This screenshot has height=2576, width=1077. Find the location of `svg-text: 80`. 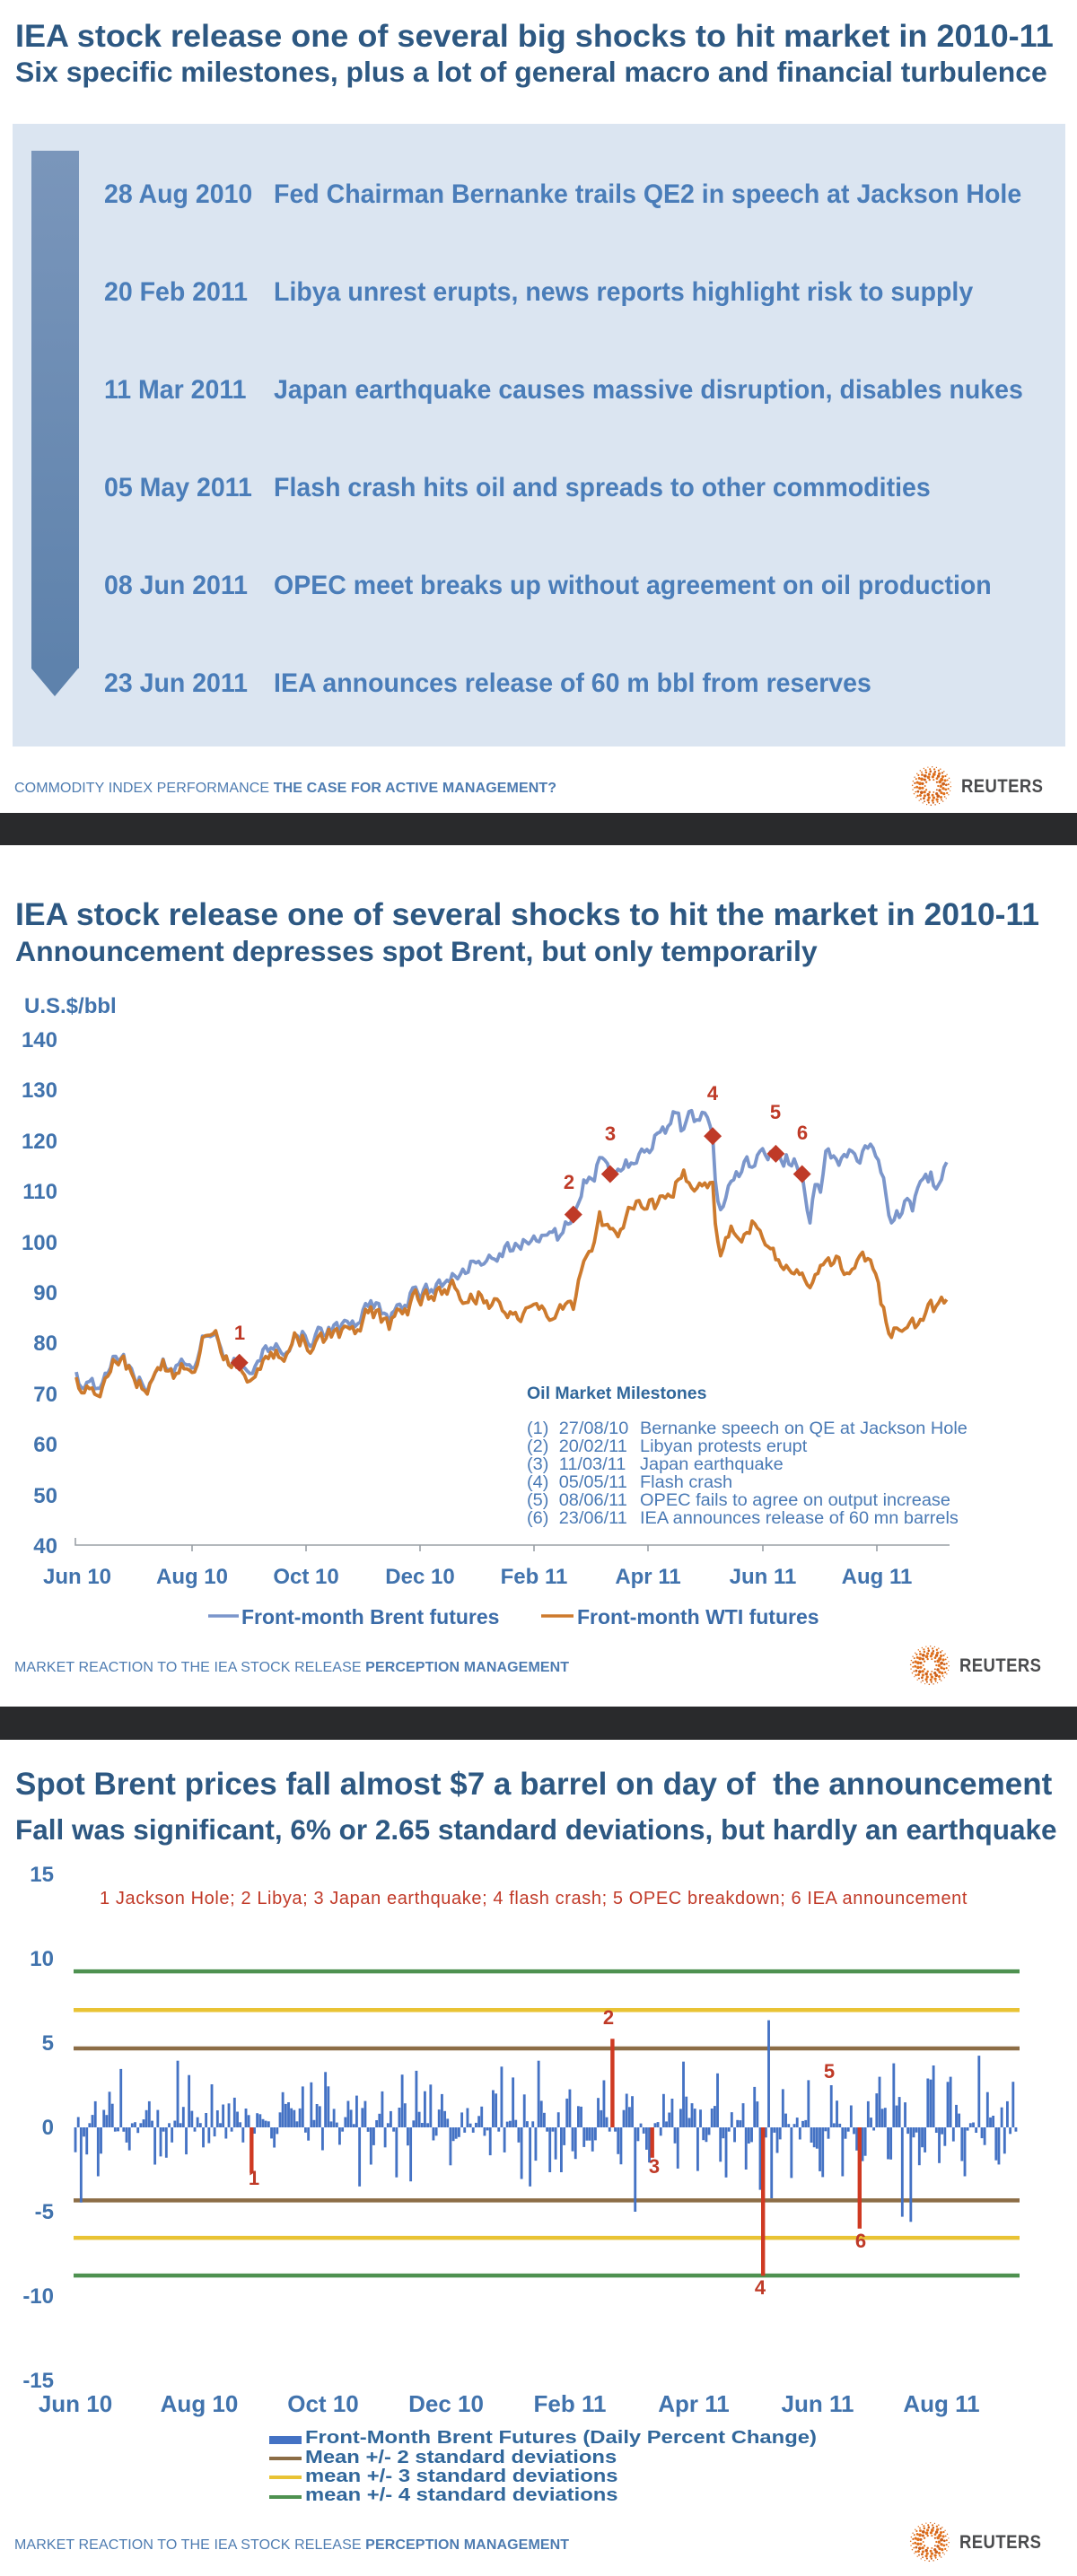

svg-text: 80 is located at coordinates (45, 1344).